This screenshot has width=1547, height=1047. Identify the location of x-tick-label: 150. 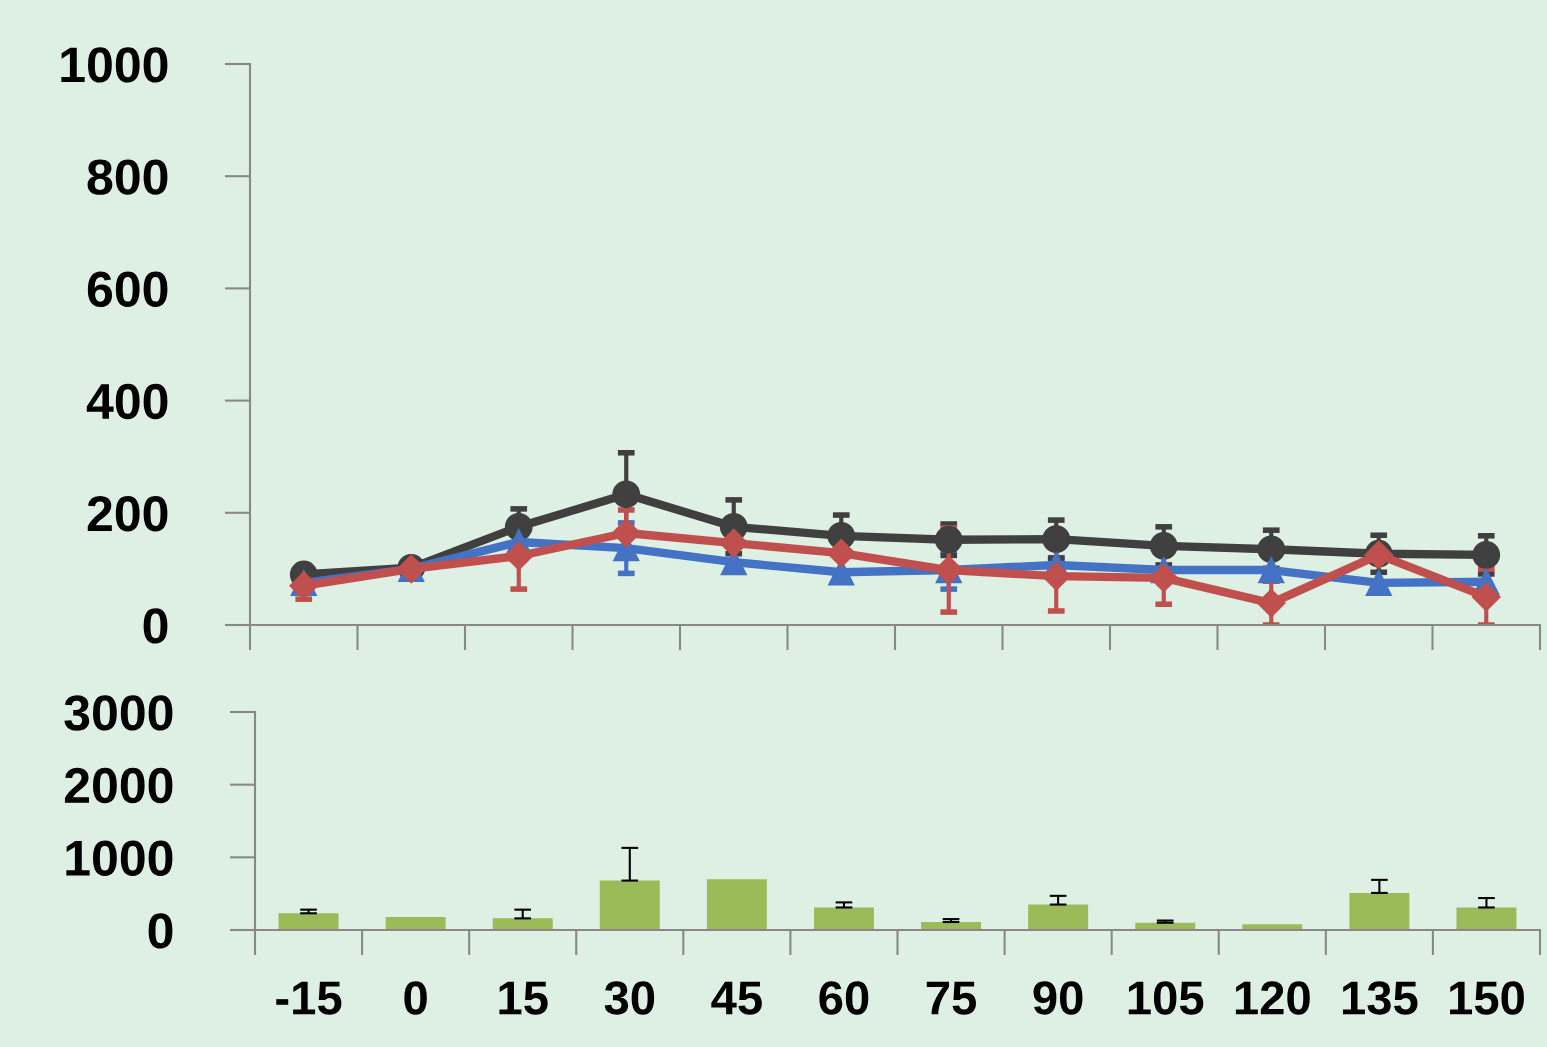
(1487, 998).